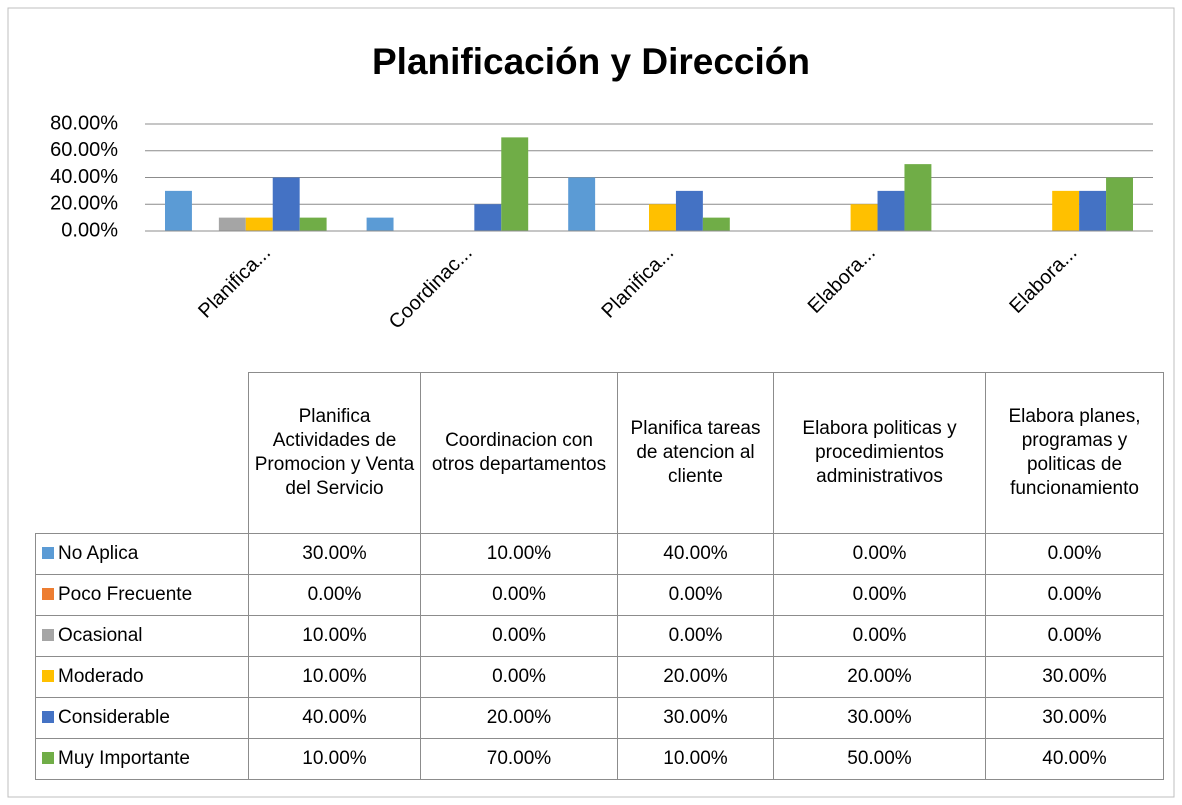  I want to click on y-tick-label: 0.00%, so click(89, 230).